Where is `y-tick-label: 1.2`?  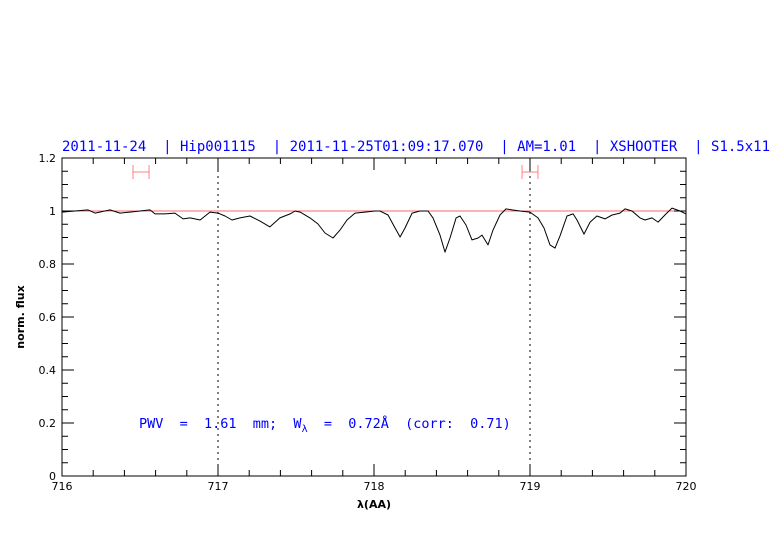 y-tick-label: 1.2 is located at coordinates (48, 158).